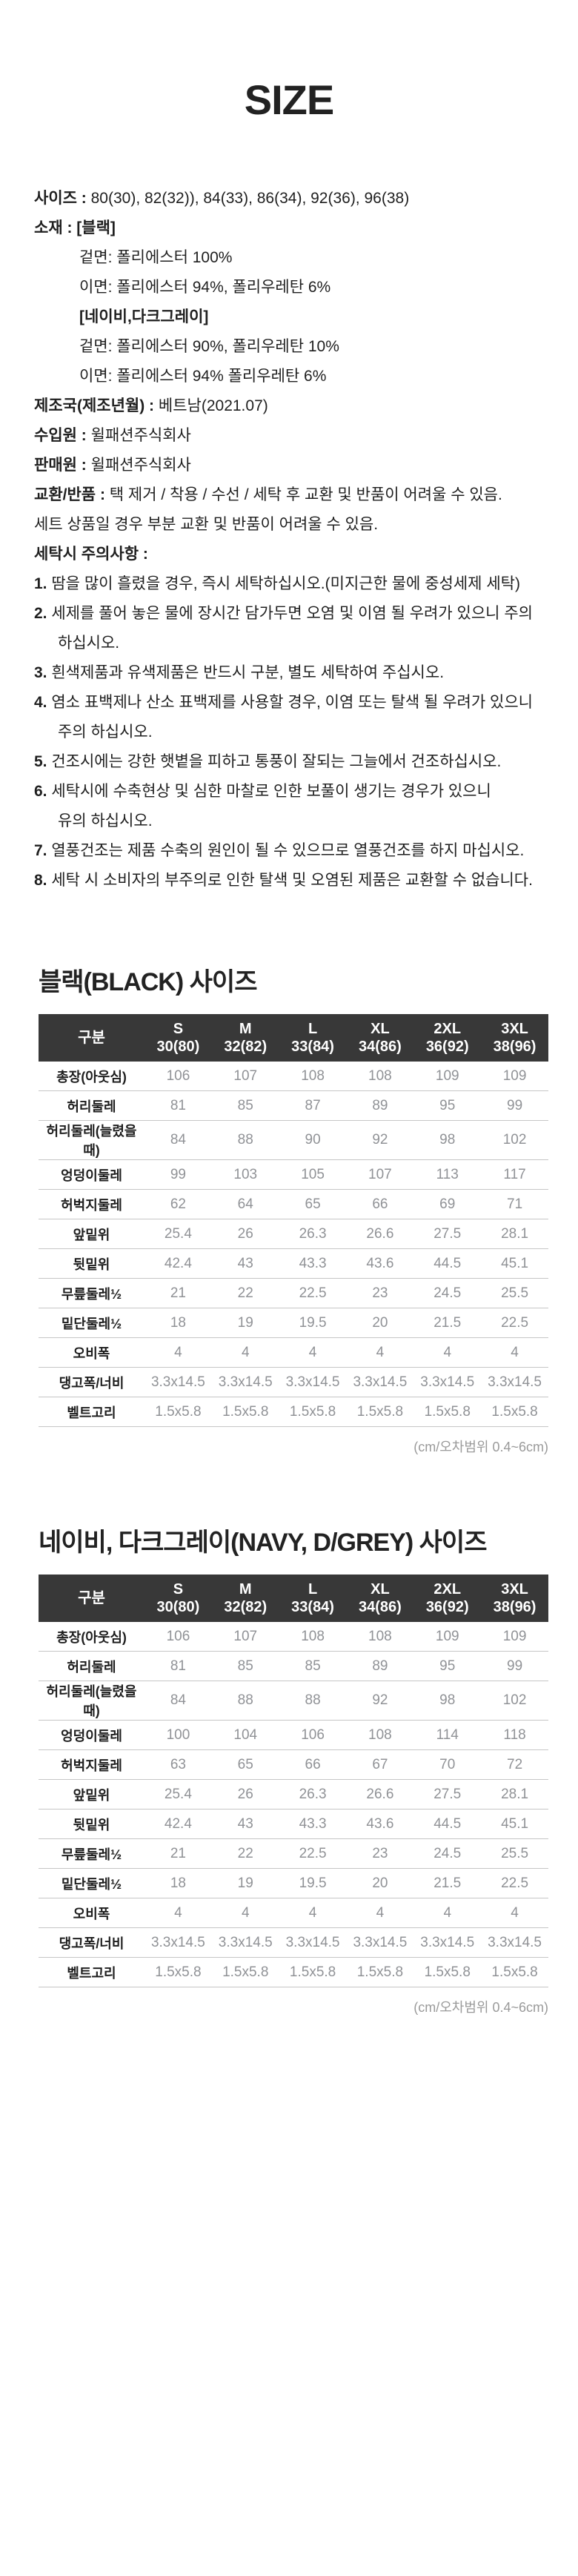 Image resolution: width=578 pixels, height=2576 pixels. What do you see at coordinates (294, 1293) in the screenshot?
I see `table-row: 무릎둘레½ 21 22 22.5 23 24.5 25.5` at bounding box center [294, 1293].